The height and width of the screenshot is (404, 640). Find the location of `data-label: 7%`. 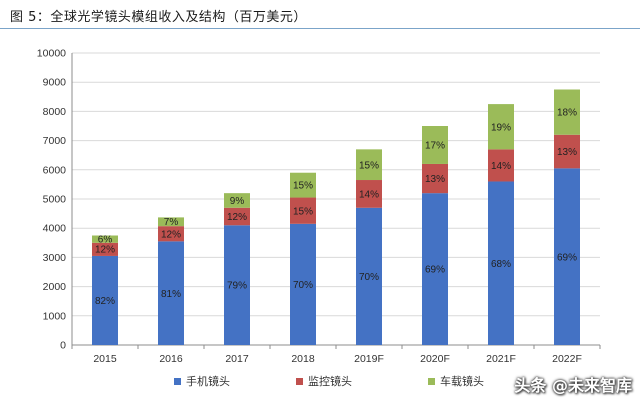

data-label: 7% is located at coordinates (171, 222).